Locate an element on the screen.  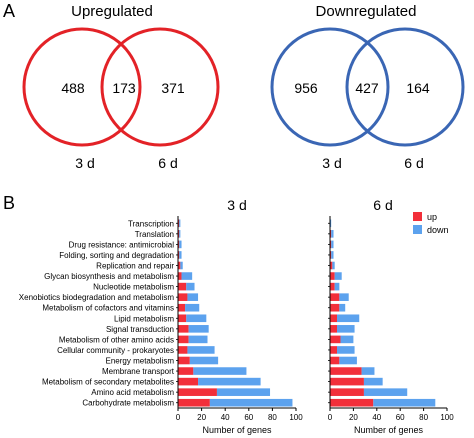
x-tick-label-6d: 0 is located at coordinates (330, 417).